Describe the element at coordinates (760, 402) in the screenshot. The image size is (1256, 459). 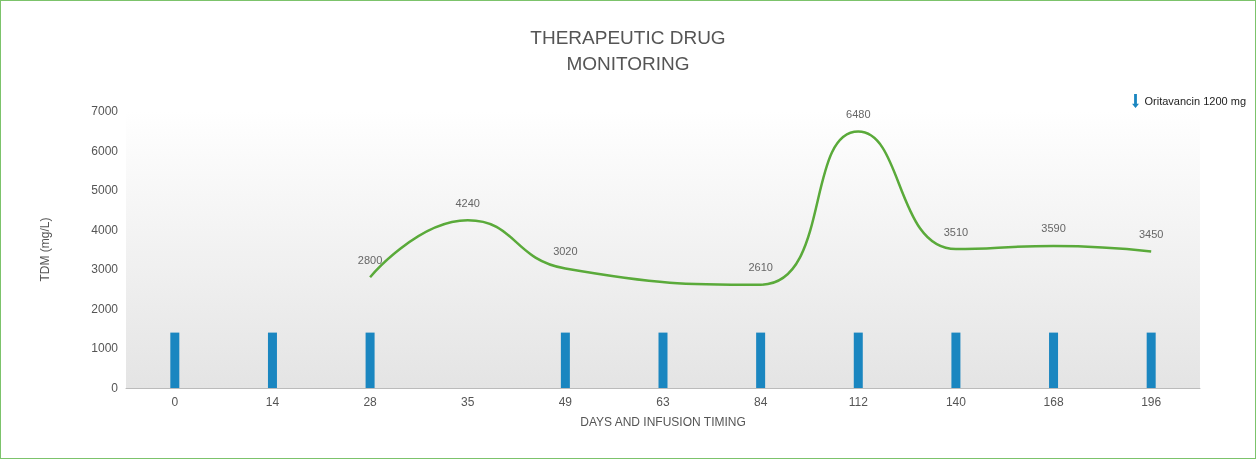
I see `x-tick-label: 84` at that location.